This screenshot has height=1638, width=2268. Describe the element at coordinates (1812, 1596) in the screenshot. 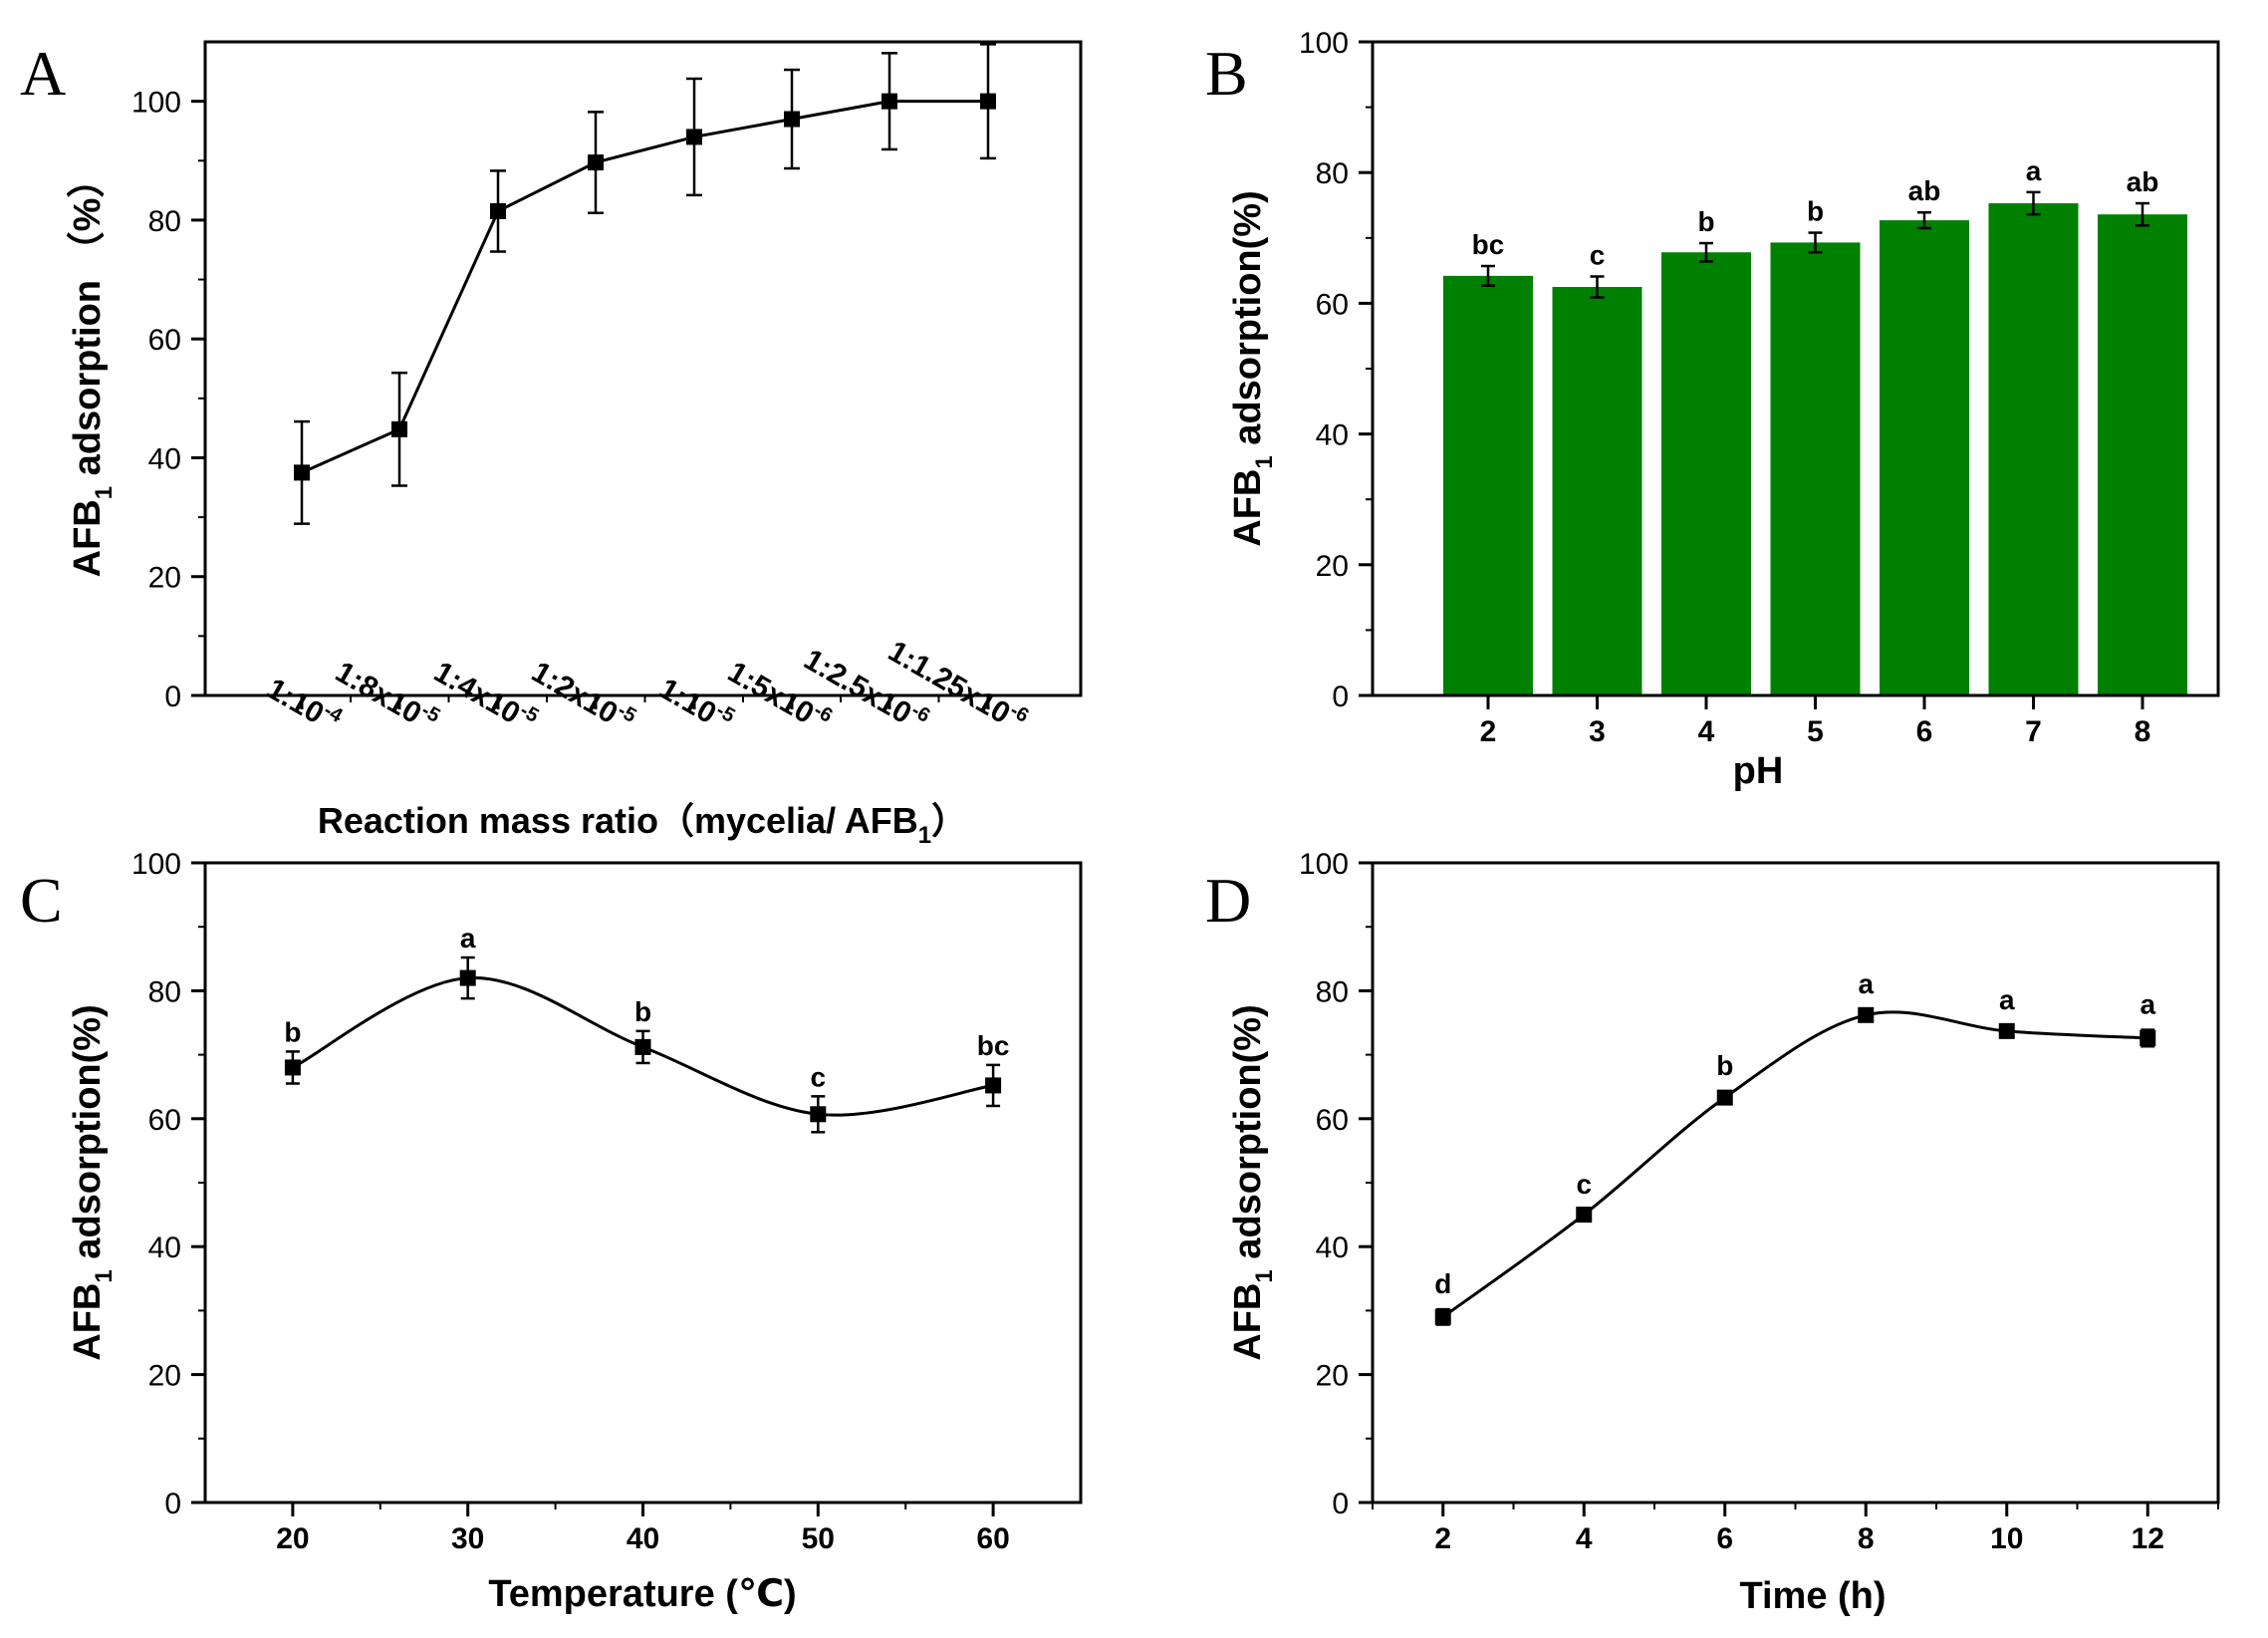

I see `x-axis-title: Time (h)` at that location.